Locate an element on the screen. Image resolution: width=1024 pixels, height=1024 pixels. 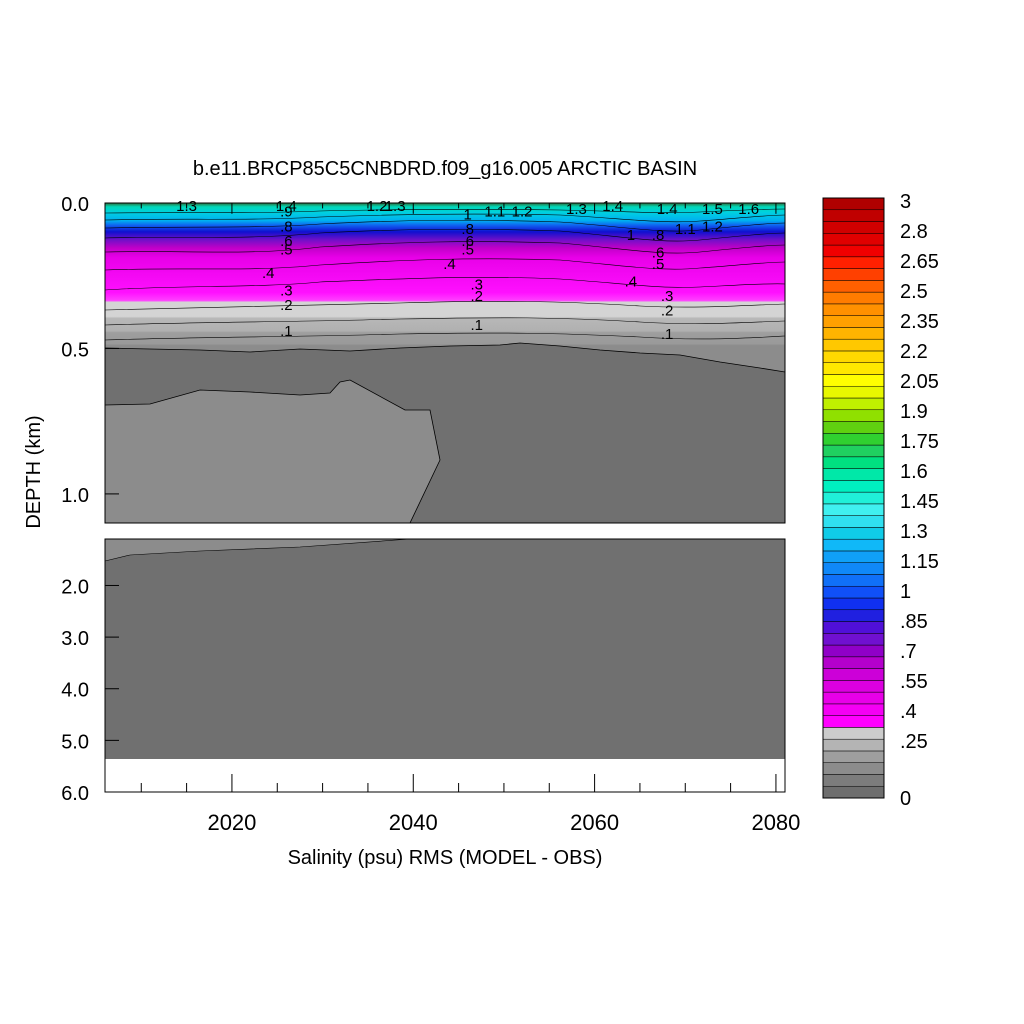
colorbar-label: .85 is located at coordinates (914, 622).